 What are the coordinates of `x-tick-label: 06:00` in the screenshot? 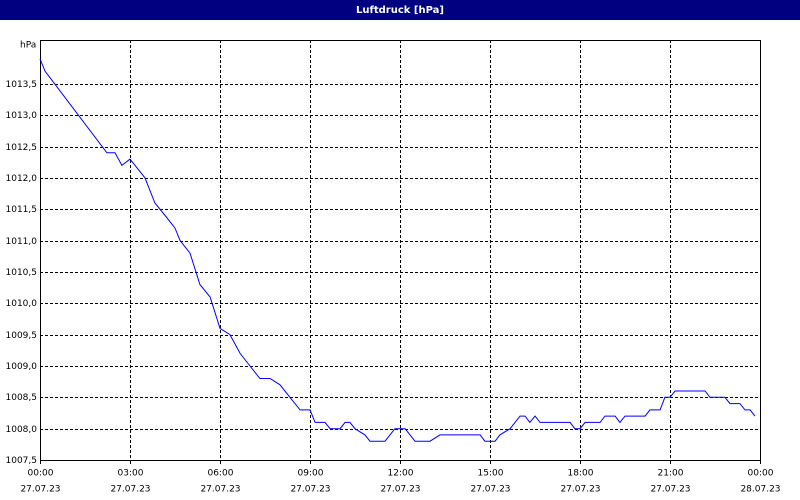 It's located at (221, 474).